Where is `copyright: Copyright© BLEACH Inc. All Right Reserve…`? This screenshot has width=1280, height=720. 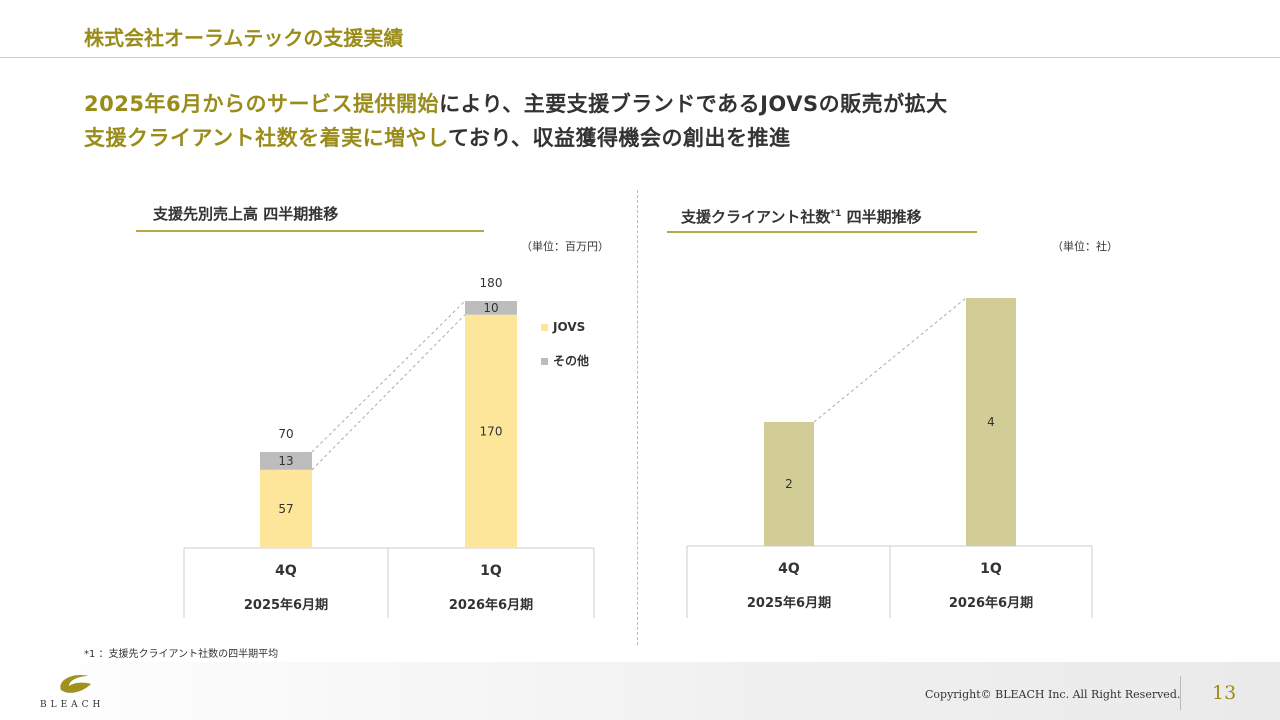
copyright: Copyright© BLEACH Inc. All Right Reserve… is located at coordinates (1053, 694).